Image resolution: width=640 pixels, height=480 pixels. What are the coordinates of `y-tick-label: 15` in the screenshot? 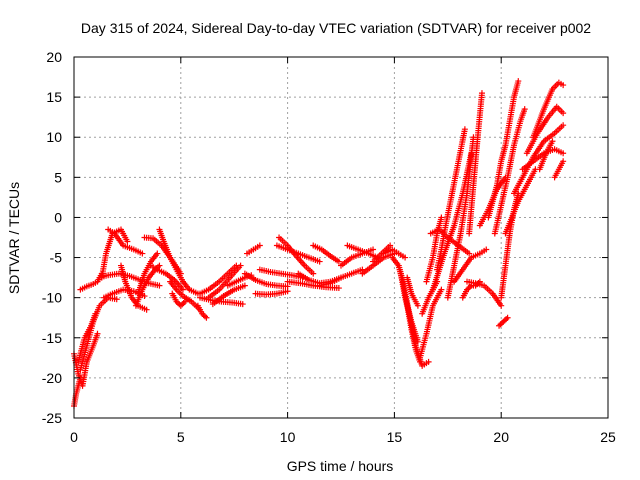 It's located at (54, 97).